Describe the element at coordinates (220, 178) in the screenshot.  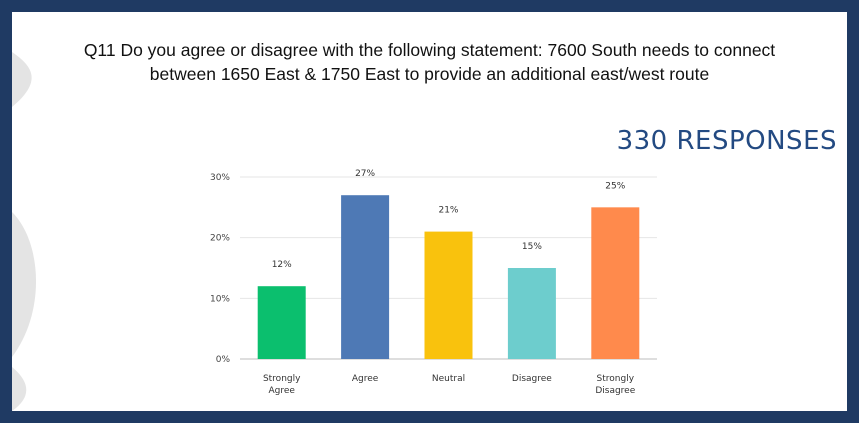
I see `y-tick-label: 30%` at that location.